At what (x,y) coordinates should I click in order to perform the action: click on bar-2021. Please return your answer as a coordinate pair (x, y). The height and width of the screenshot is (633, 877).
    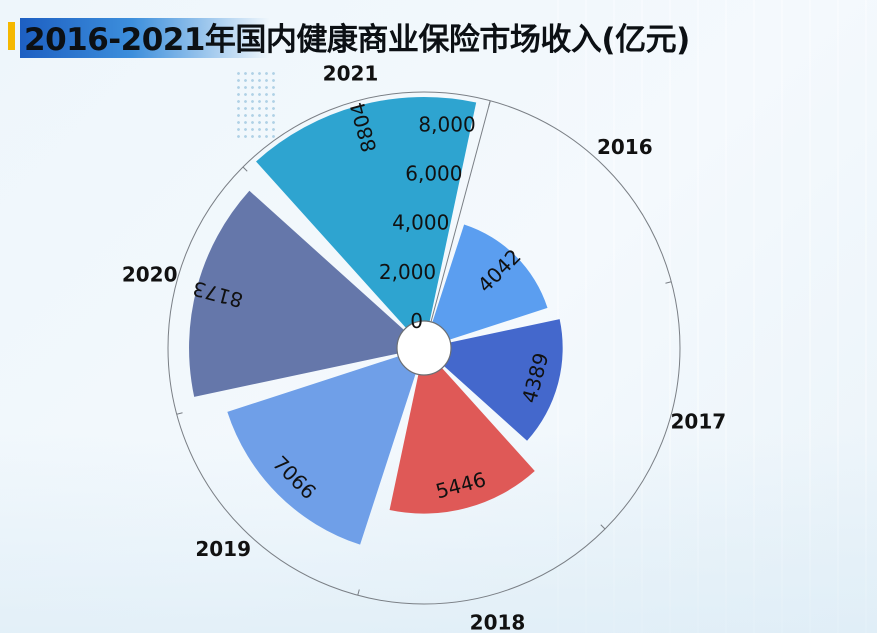
    Looking at the image, I should click on (366, 212).